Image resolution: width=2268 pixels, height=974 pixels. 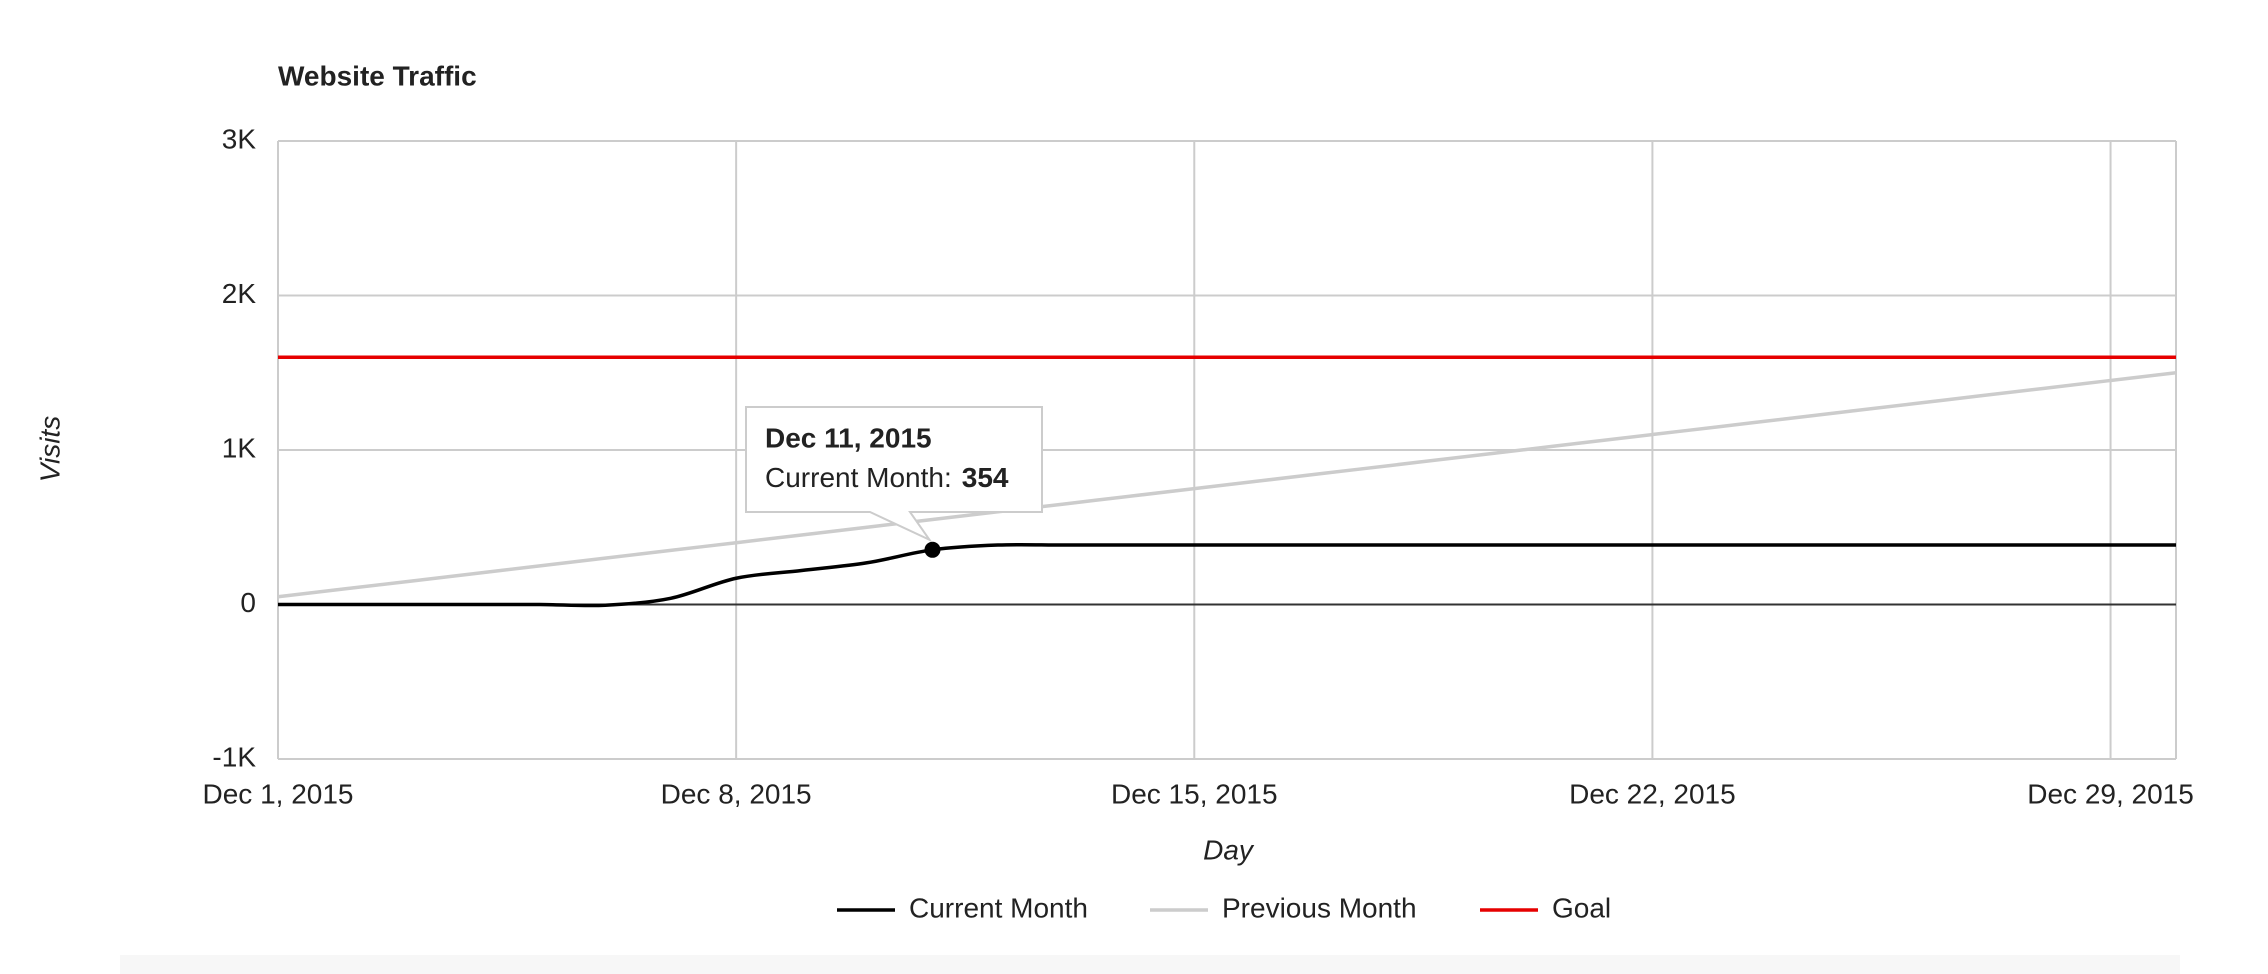 What do you see at coordinates (1226, 575) in the screenshot?
I see `series-line` at bounding box center [1226, 575].